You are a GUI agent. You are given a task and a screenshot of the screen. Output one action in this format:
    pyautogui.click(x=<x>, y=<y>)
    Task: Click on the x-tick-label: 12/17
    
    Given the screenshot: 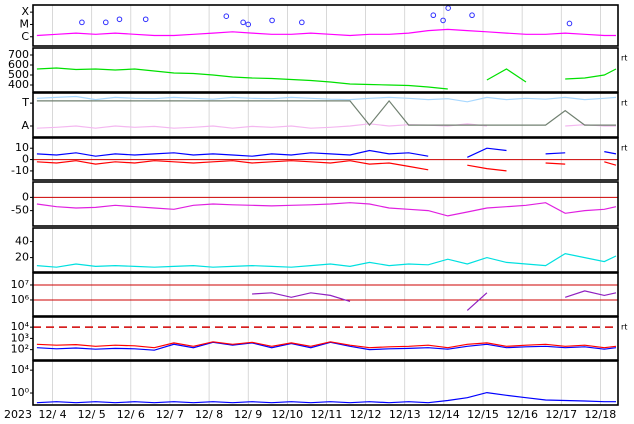 What is the action you would take?
    pyautogui.click(x=561, y=414)
    